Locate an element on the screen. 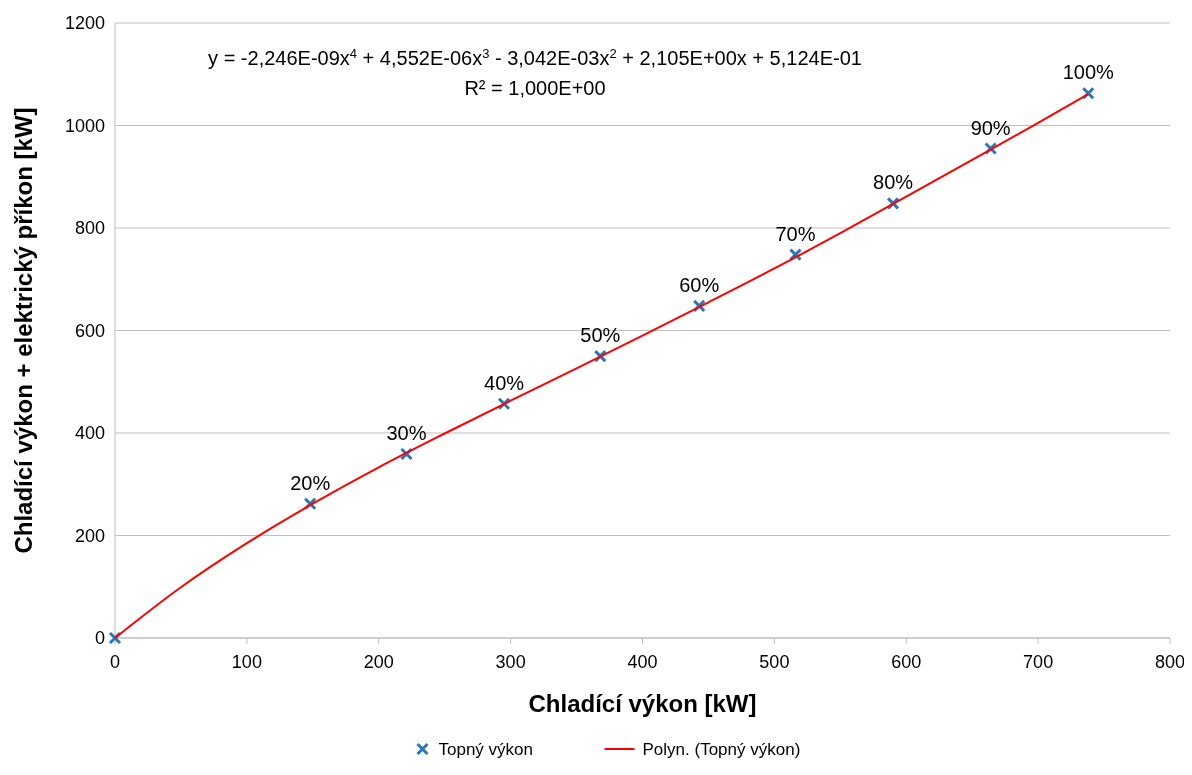  x-tick-label: 300 is located at coordinates (510, 662).